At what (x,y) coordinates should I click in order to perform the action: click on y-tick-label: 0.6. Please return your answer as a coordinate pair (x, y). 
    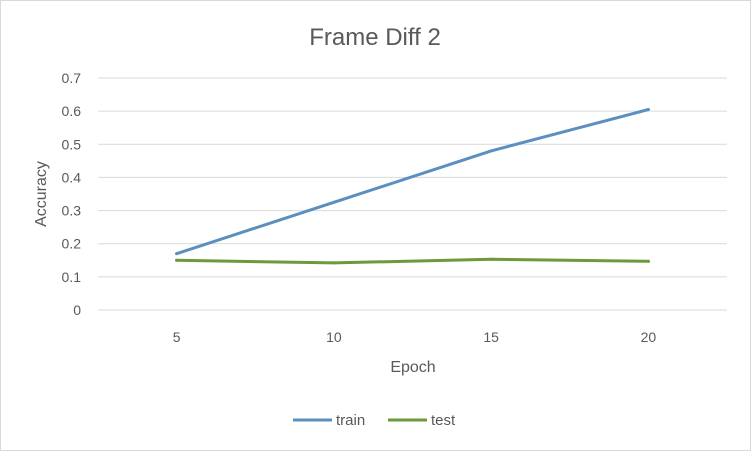
    Looking at the image, I should click on (72, 111).